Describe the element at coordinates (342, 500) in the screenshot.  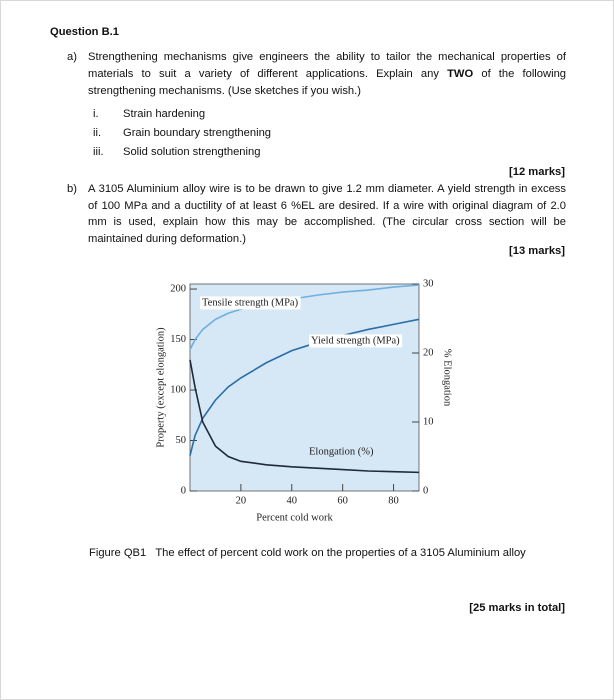
I see `x-tick-label: 60` at that location.